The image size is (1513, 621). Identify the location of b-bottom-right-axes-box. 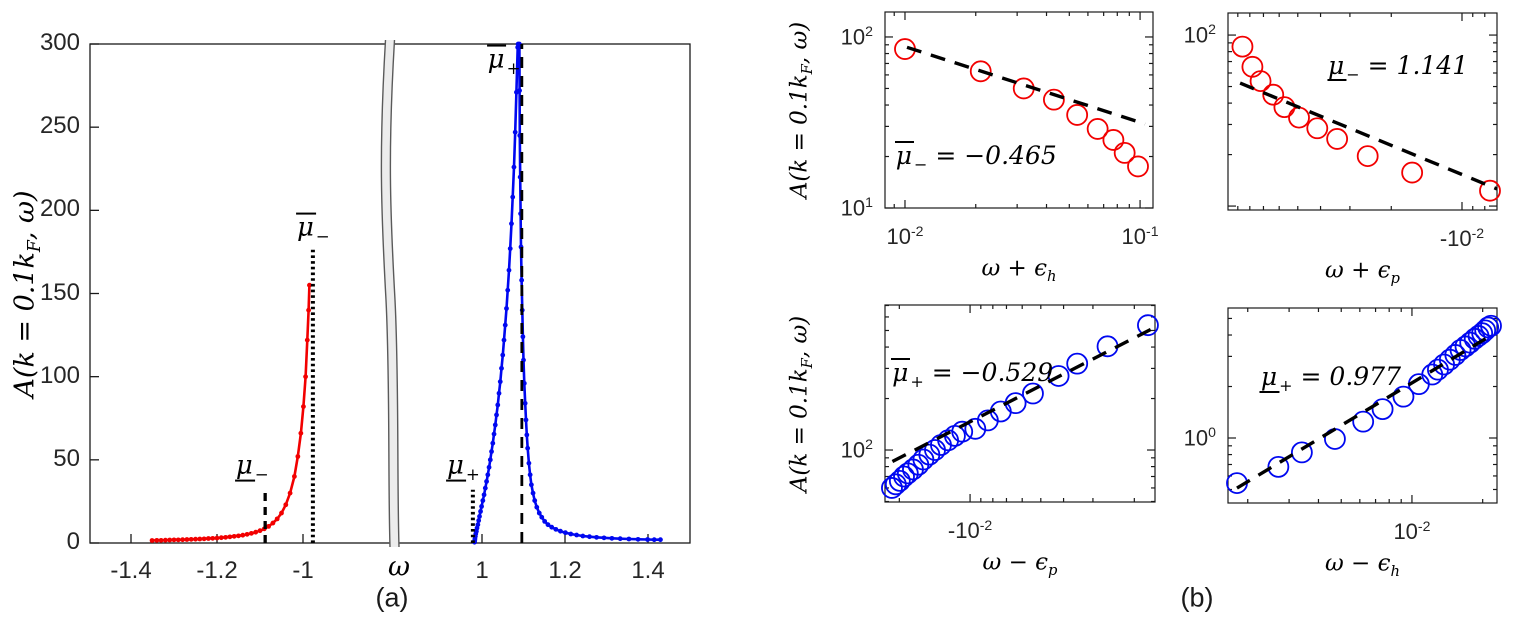
(1362, 405).